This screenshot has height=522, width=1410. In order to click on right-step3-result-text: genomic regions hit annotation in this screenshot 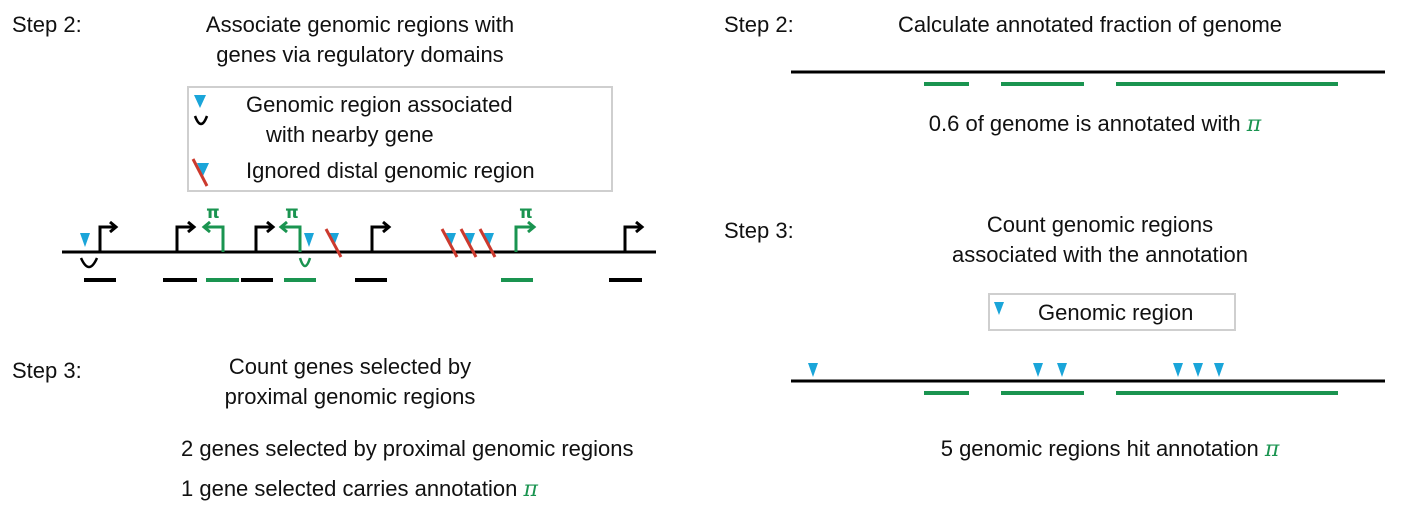, I will do `click(1108, 448)`.